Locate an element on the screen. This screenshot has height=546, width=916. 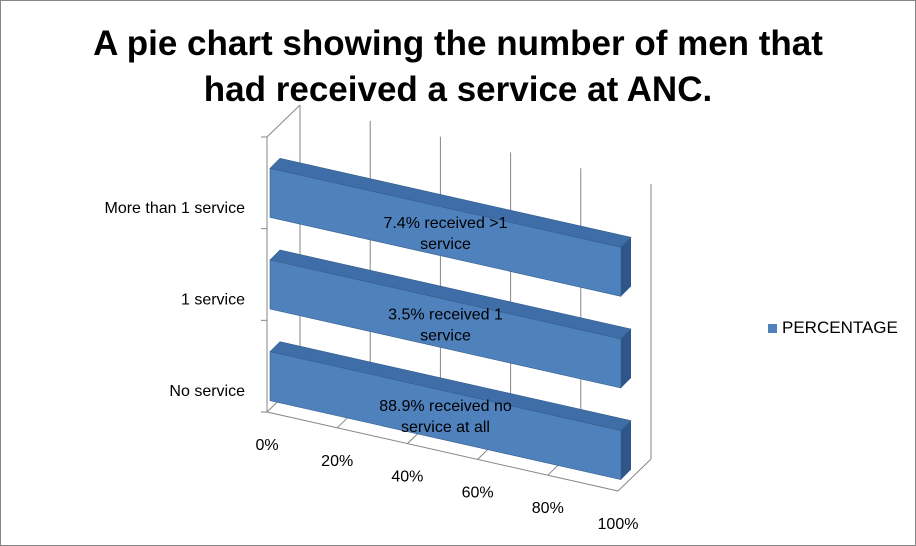
y-tick-label: More than 1 service is located at coordinates (174, 208).